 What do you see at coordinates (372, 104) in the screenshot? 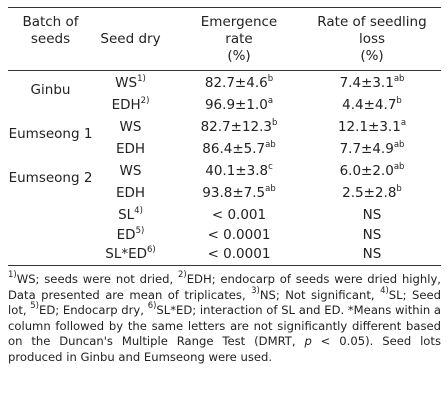
I see `table-row-1-loss: 4.4±4.7b` at bounding box center [372, 104].